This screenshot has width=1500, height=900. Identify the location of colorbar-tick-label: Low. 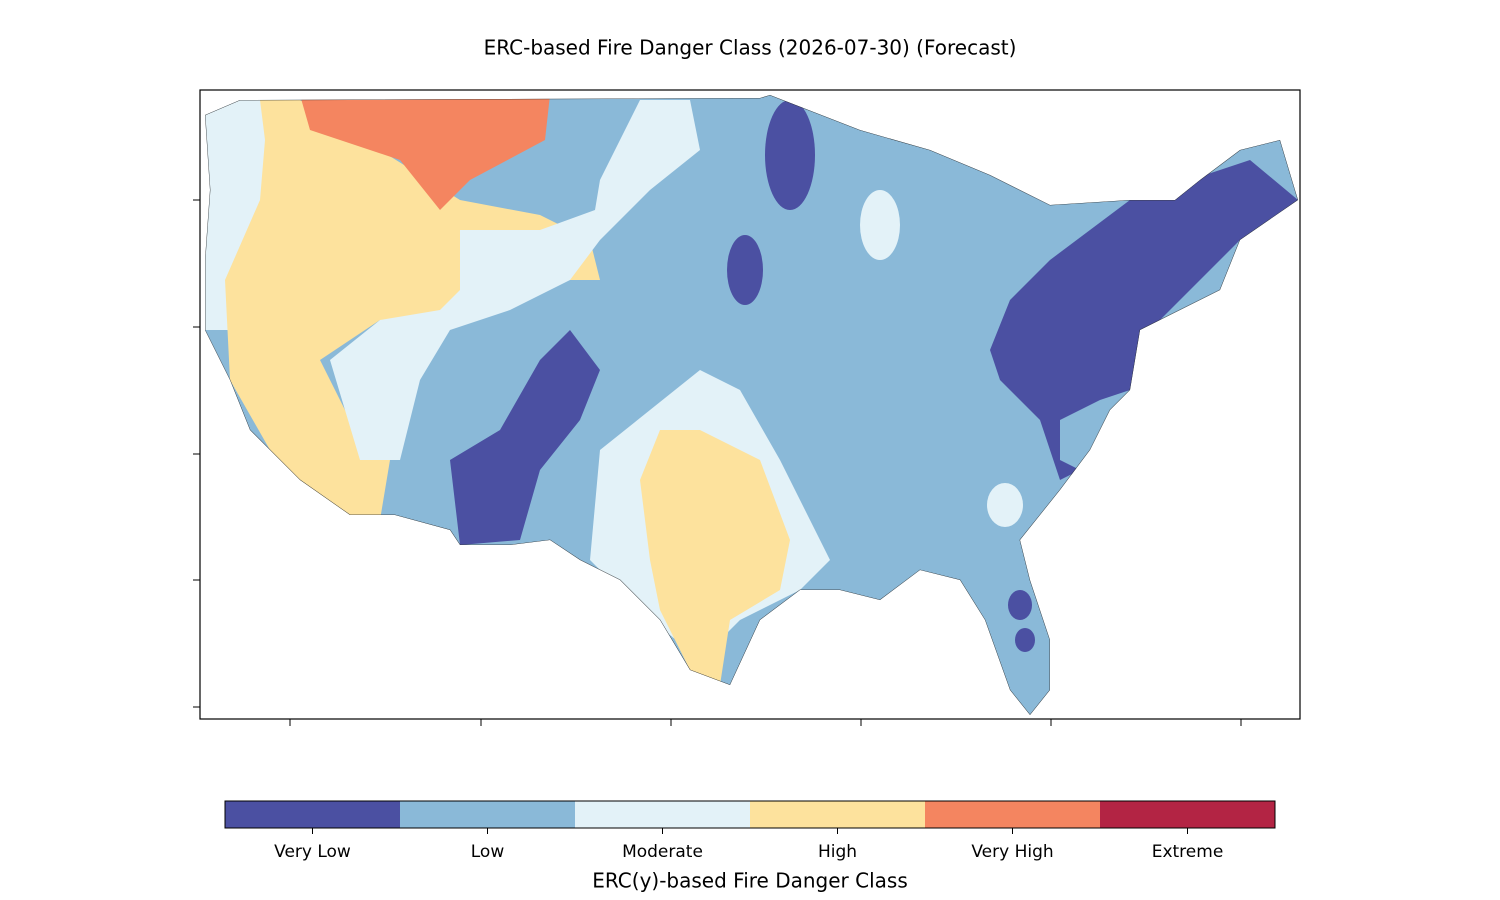
(488, 852).